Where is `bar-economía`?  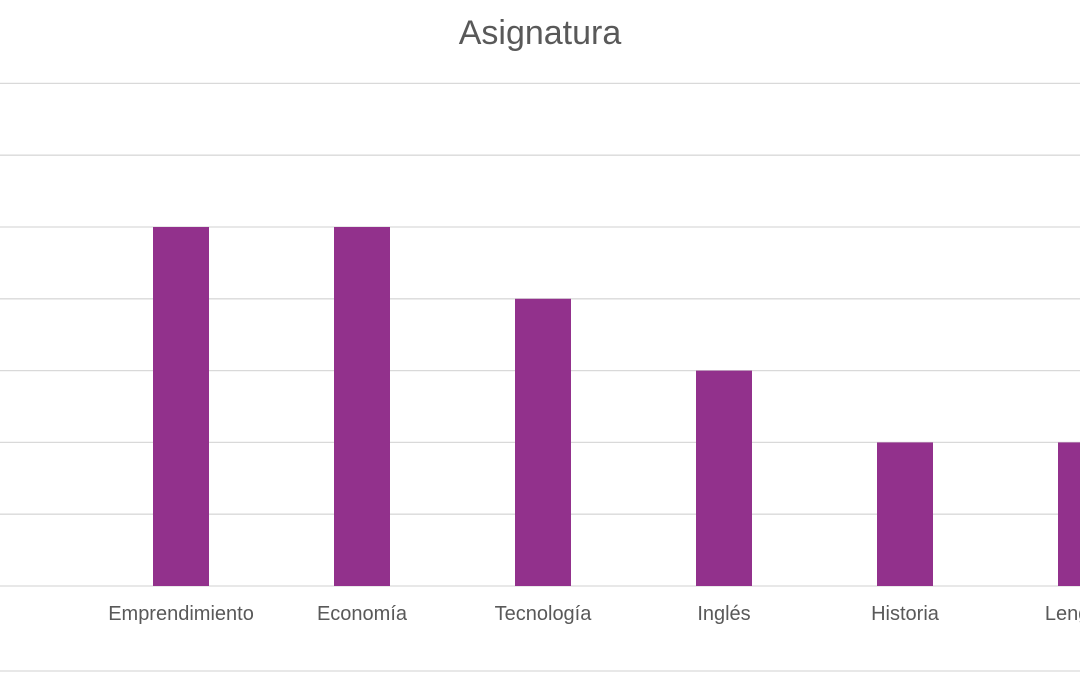
bar-economía is located at coordinates (362, 406).